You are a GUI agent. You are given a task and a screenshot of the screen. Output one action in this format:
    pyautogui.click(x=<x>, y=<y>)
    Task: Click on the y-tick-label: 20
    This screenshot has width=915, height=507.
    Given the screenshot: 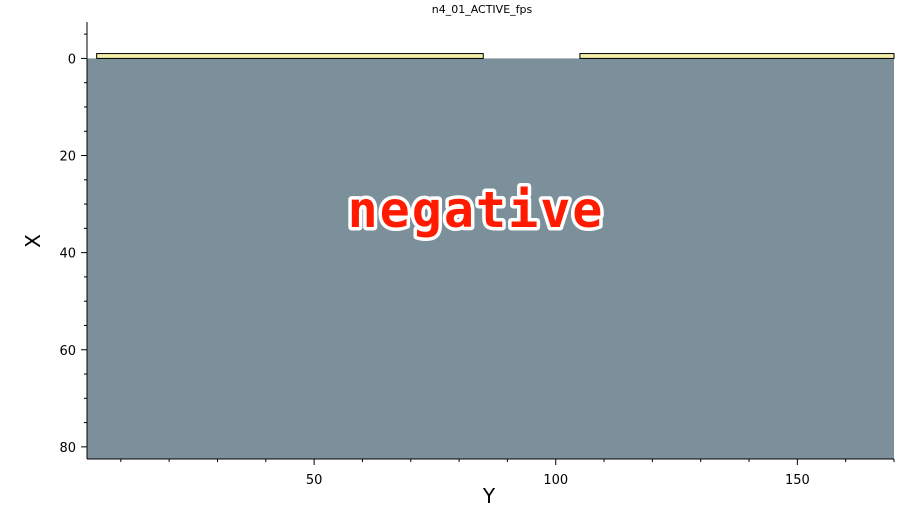 What is the action you would take?
    pyautogui.click(x=67, y=157)
    